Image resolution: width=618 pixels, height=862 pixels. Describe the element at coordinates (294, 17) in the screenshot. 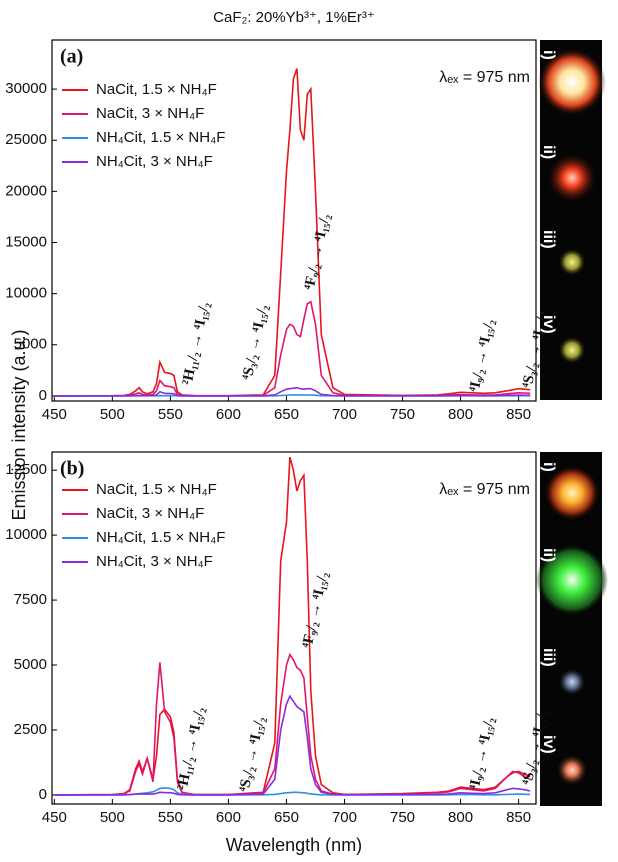

I see `chart-title: CaF₂: 20%Yb³⁺, 1%Er³⁺` at that location.